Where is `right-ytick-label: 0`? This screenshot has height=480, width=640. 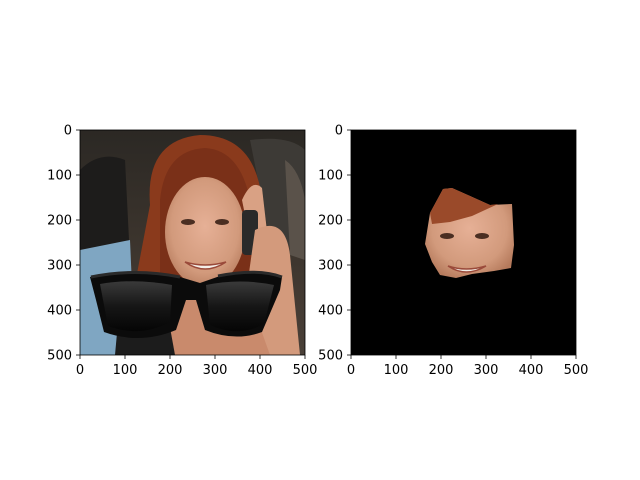 right-ytick-label: 0 is located at coordinates (339, 131).